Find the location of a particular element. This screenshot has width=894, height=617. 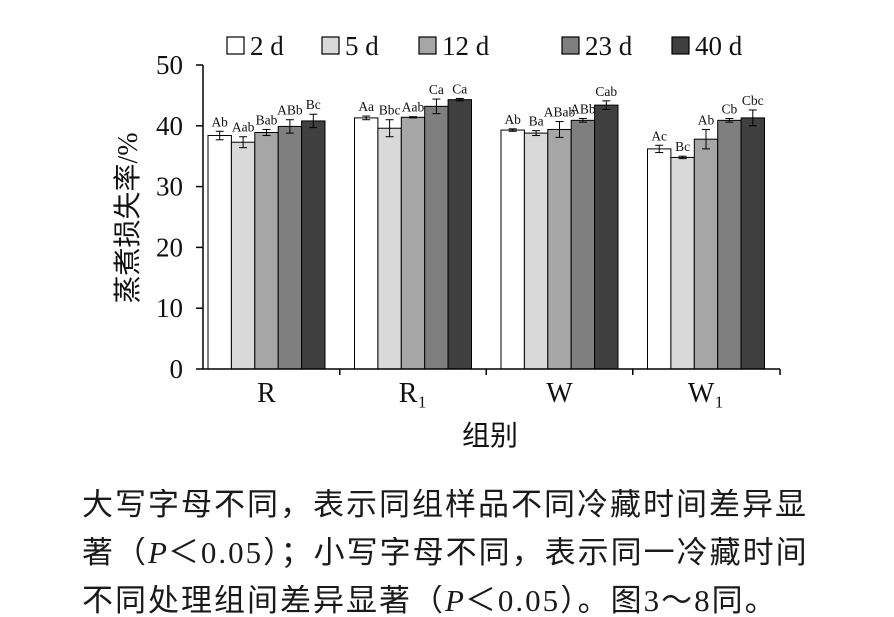

note-text: 著（ is located at coordinates (115, 552).